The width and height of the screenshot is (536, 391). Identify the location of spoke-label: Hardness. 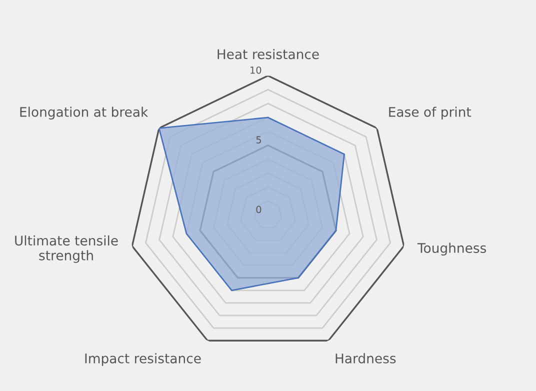
(366, 358).